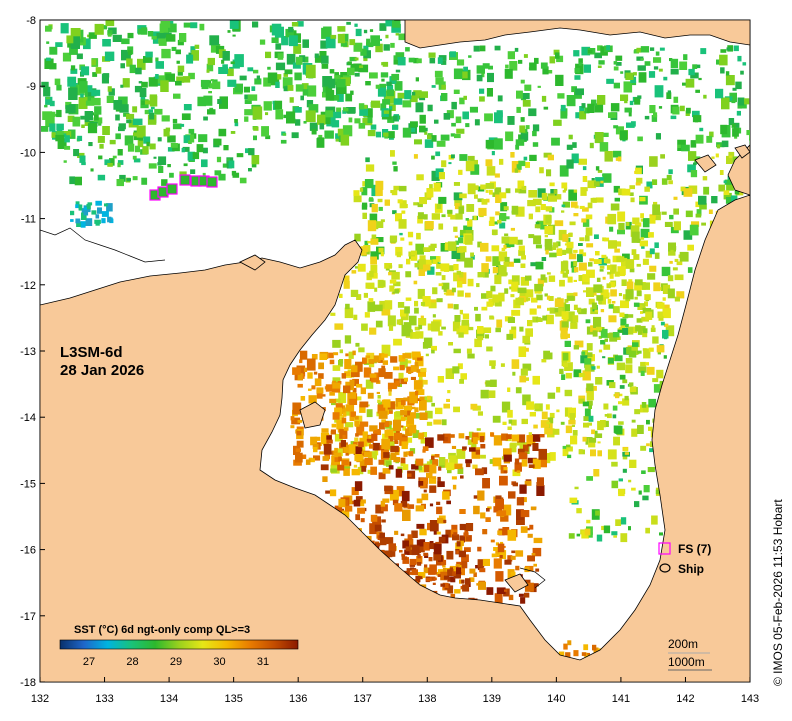 The height and width of the screenshot is (721, 792). What do you see at coordinates (28, 352) in the screenshot?
I see `lat-tick-label: -13` at bounding box center [28, 352].